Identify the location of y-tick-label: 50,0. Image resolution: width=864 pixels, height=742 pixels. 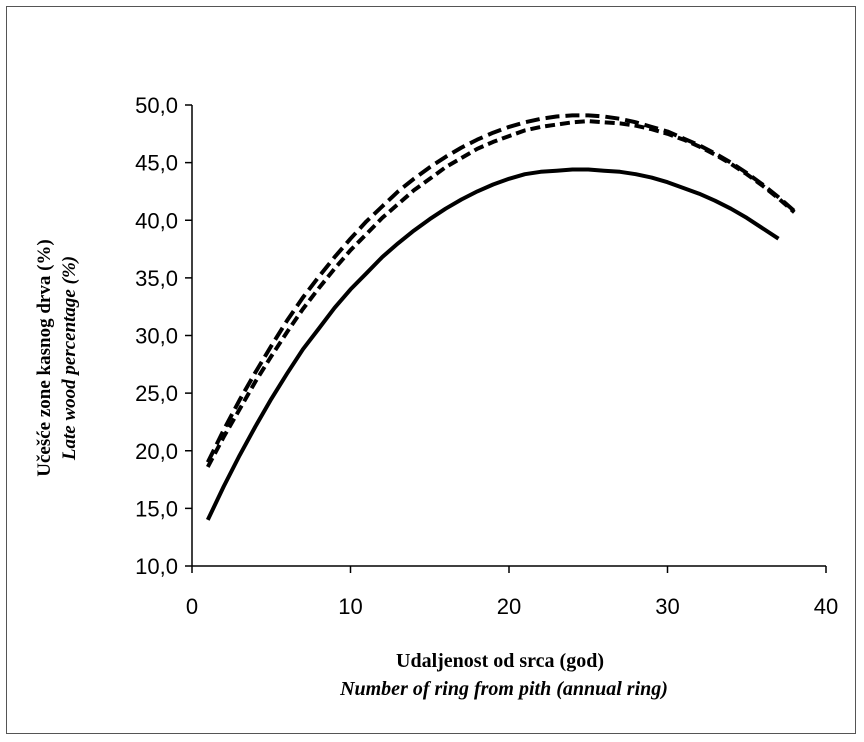
(156, 105).